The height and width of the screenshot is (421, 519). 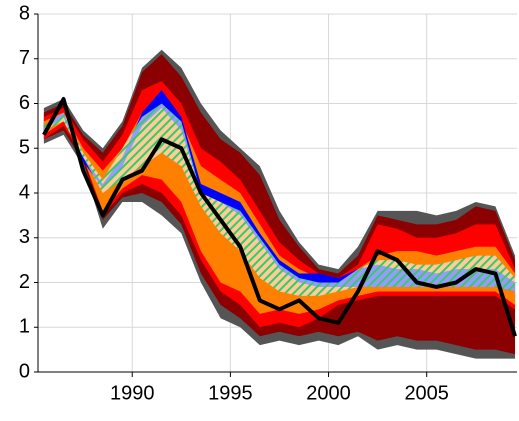 I want to click on y-tick-label: 4, so click(x=24, y=192).